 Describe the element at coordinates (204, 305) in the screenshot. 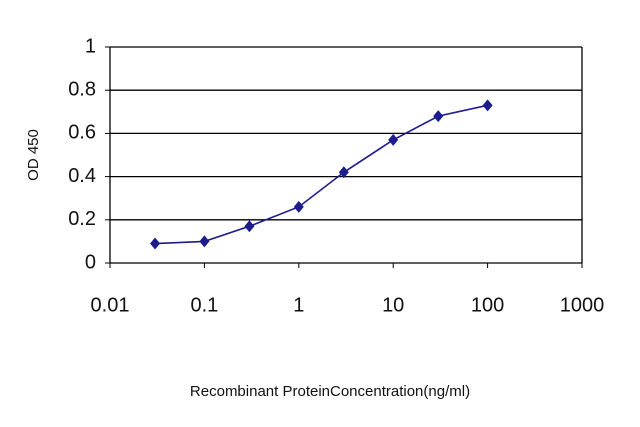

I see `x-tick-label: 0.1` at that location.